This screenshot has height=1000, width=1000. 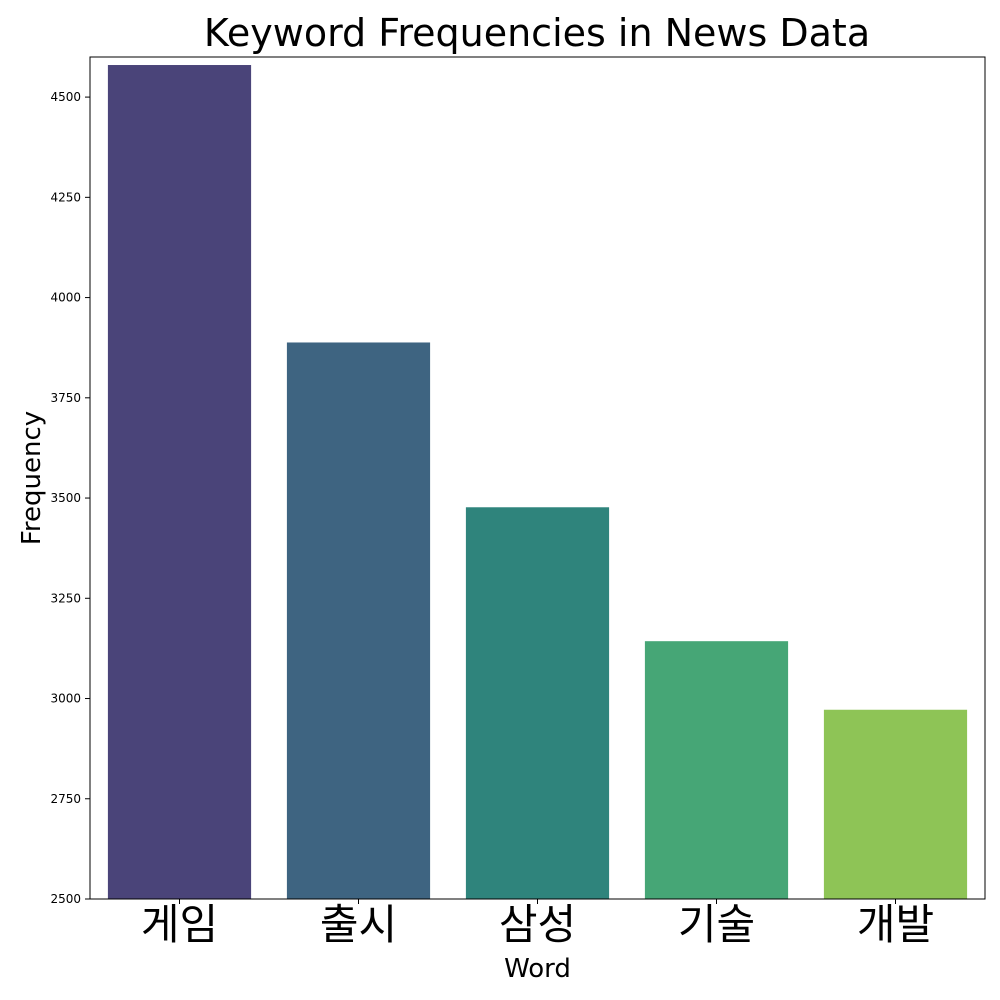 I want to click on y-tick-label: 3750, so click(x=65, y=398).